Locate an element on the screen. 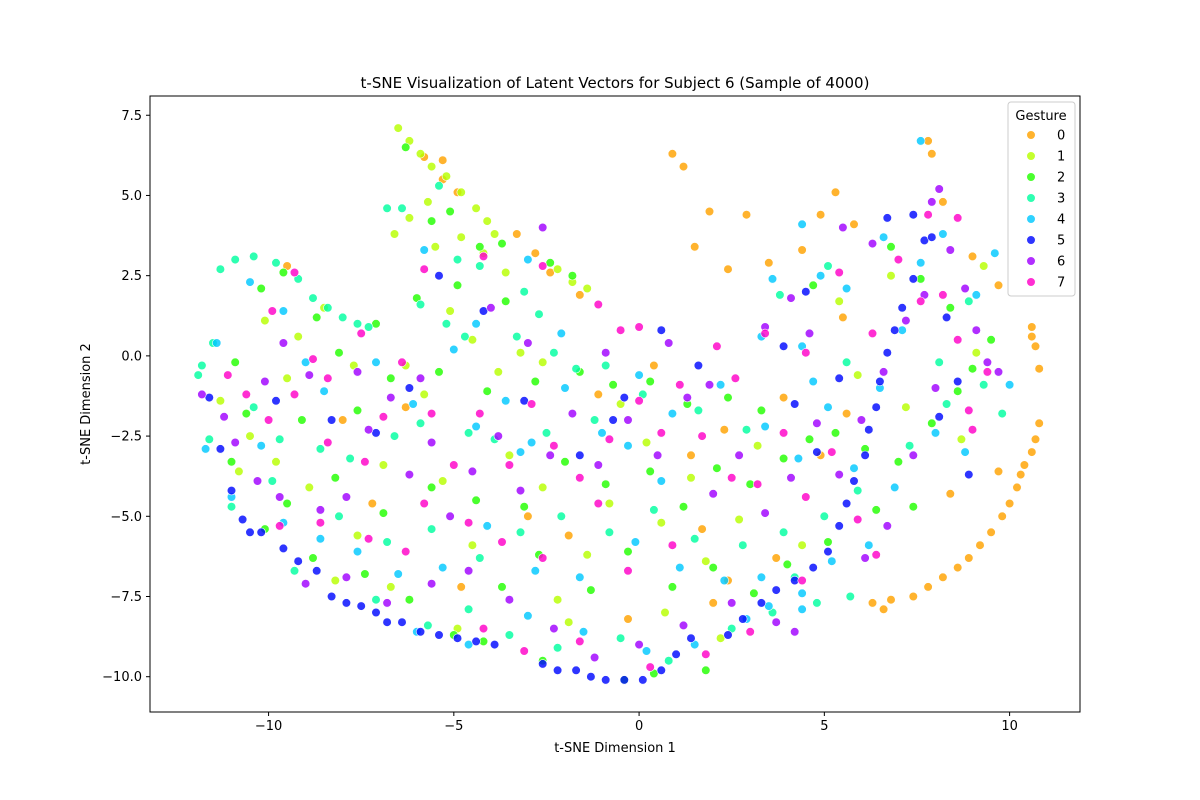 The height and width of the screenshot is (800, 1200). y-tick-label: −10.0 is located at coordinates (122, 677).